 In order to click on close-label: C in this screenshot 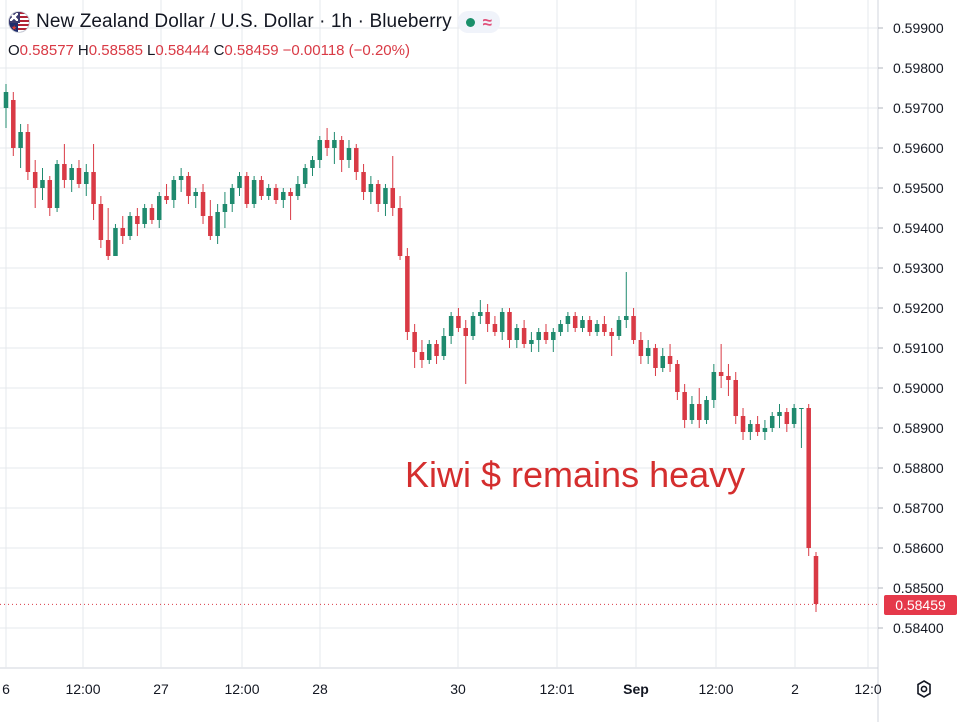, I will do `click(219, 50)`.